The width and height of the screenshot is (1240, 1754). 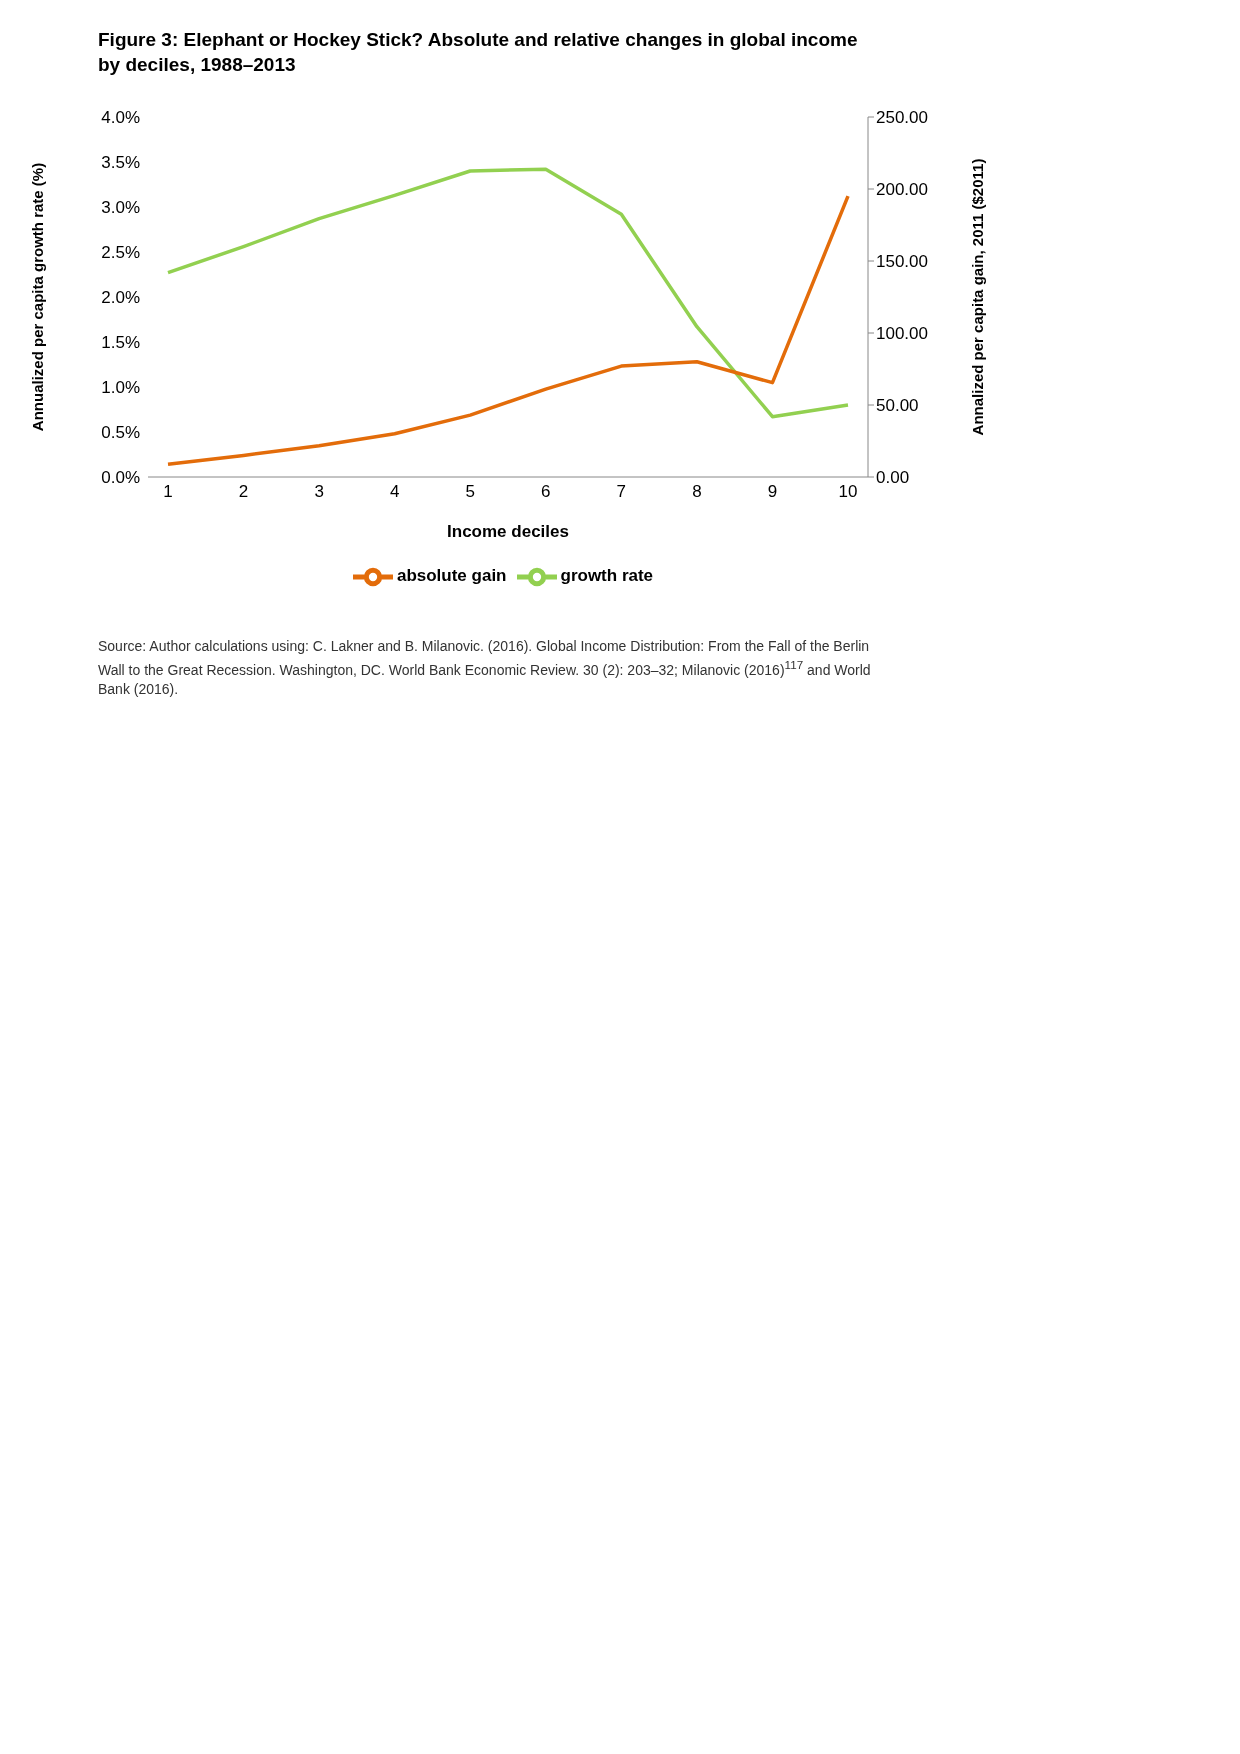 I want to click on x-tick-label: 10, so click(x=848, y=492).